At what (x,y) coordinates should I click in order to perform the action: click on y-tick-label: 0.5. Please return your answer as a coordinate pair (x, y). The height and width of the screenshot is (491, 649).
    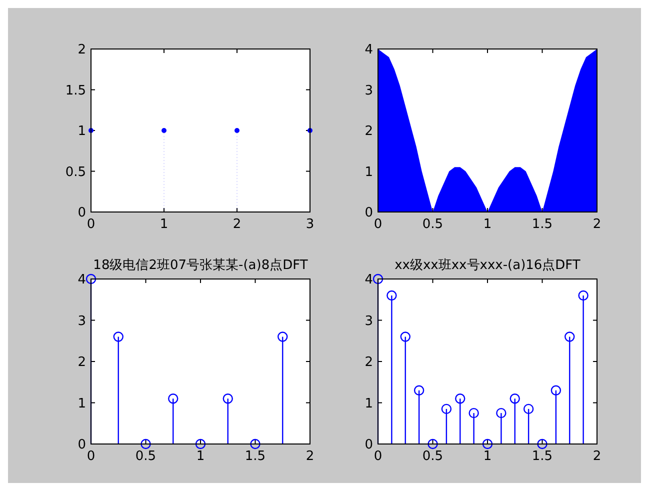
    Looking at the image, I should click on (75, 172).